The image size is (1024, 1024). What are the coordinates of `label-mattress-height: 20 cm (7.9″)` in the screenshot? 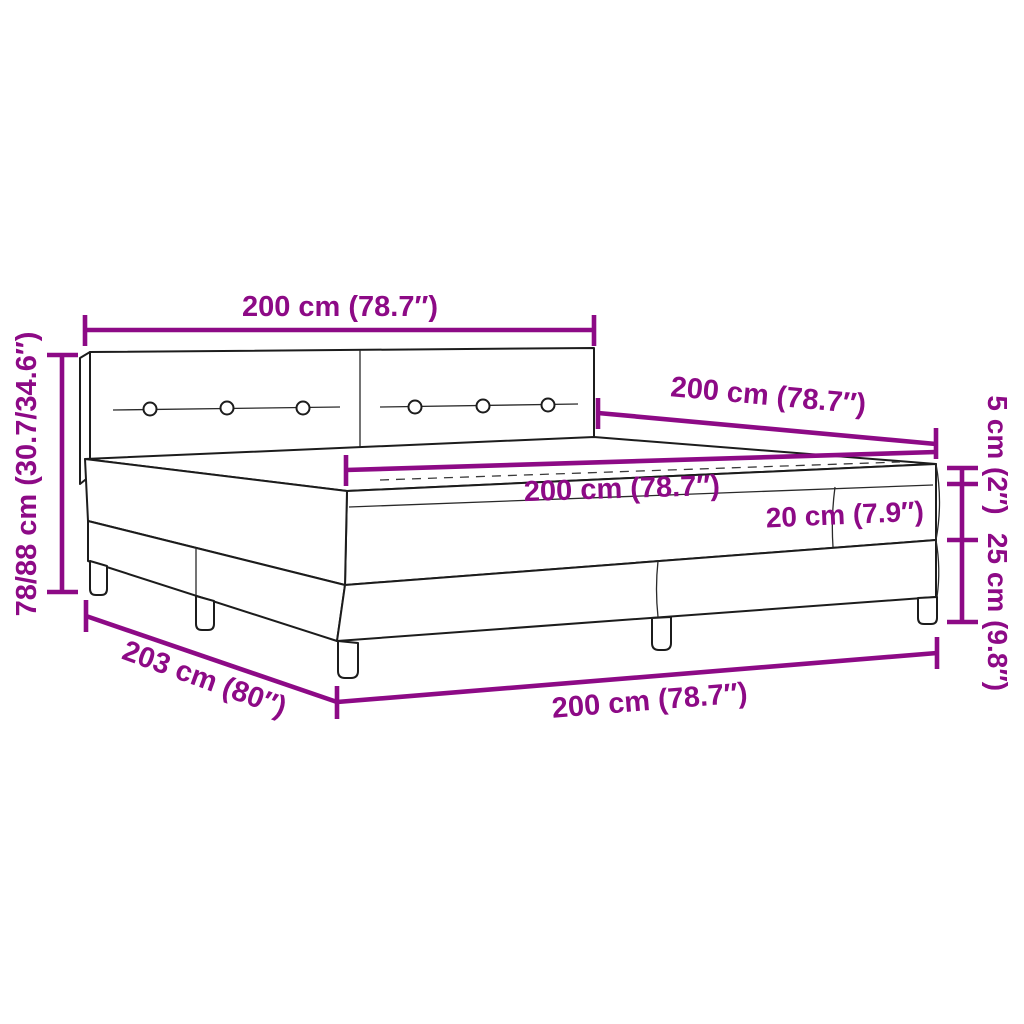 It's located at (844, 515).